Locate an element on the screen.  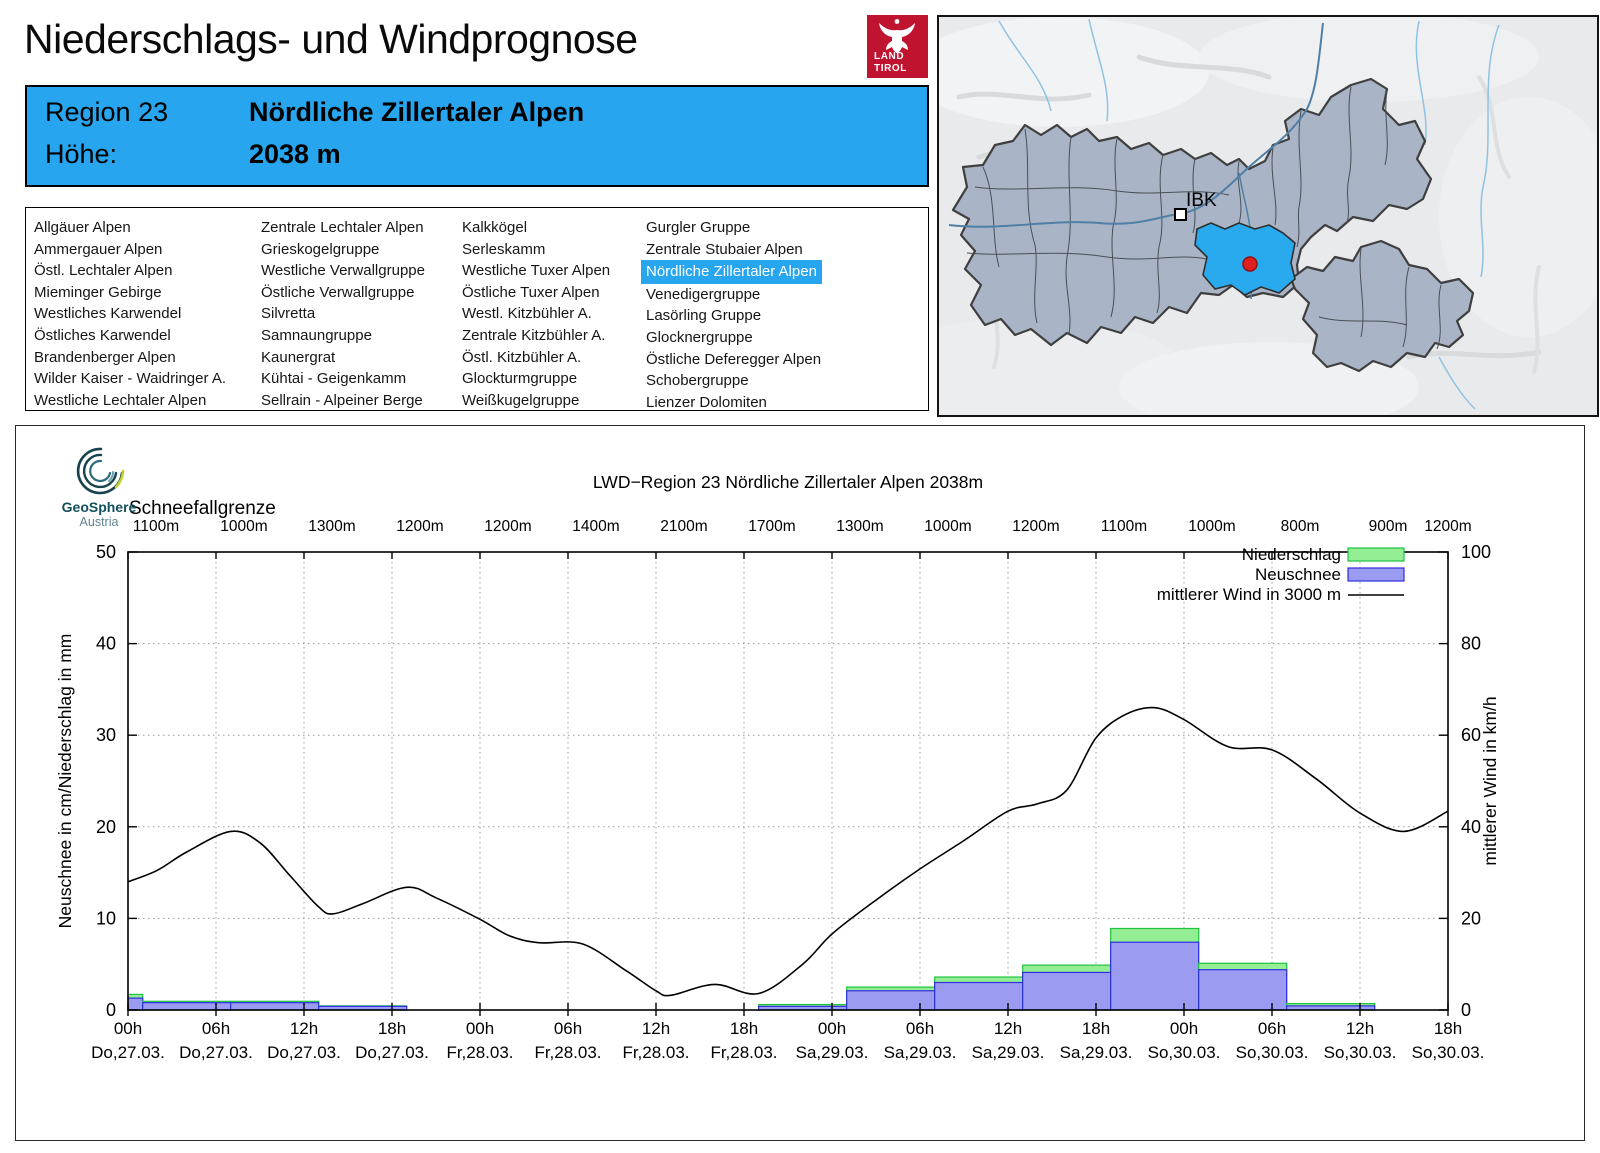
snowline-value: 900m is located at coordinates (1388, 526).